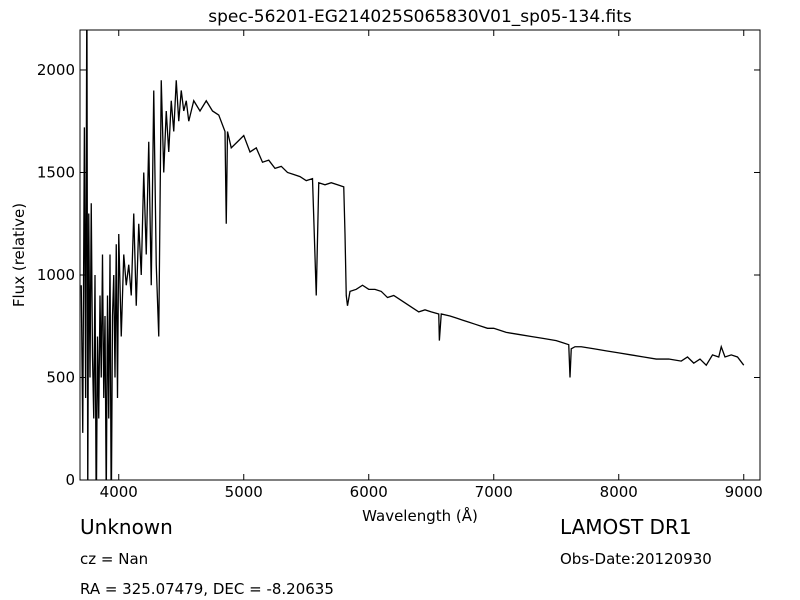 The width and height of the screenshot is (800, 600). Describe the element at coordinates (126, 527) in the screenshot. I see `annotation: Unknown` at that location.